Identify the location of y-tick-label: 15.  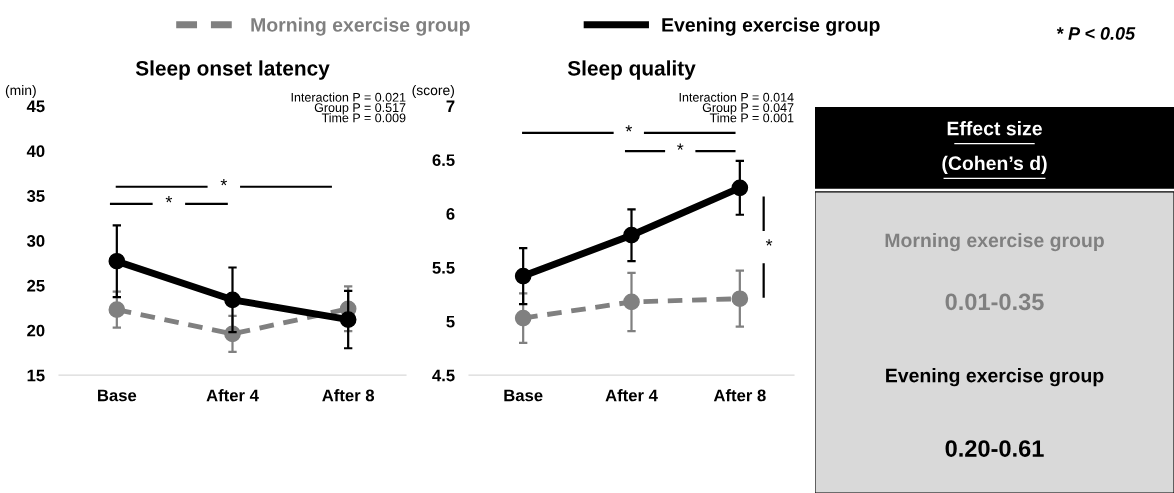
(36, 375).